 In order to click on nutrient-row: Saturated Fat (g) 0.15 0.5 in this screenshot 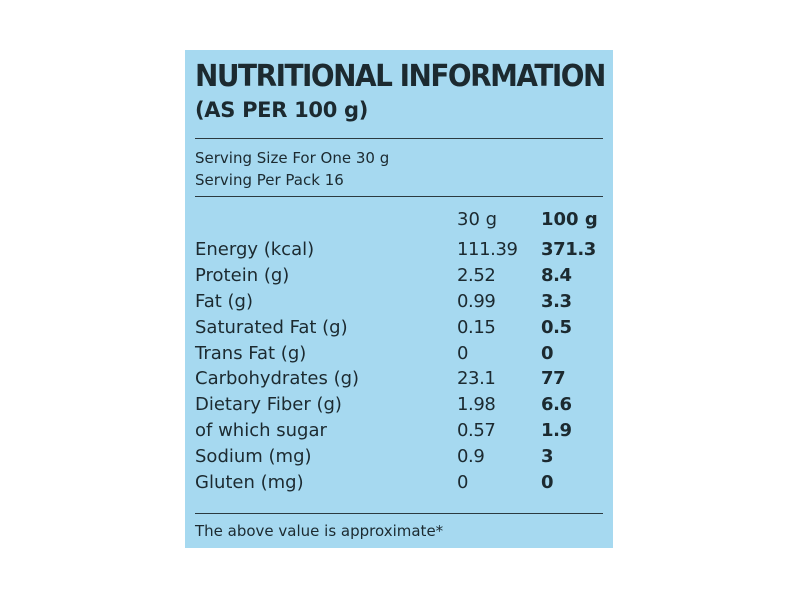, I will do `click(399, 328)`.